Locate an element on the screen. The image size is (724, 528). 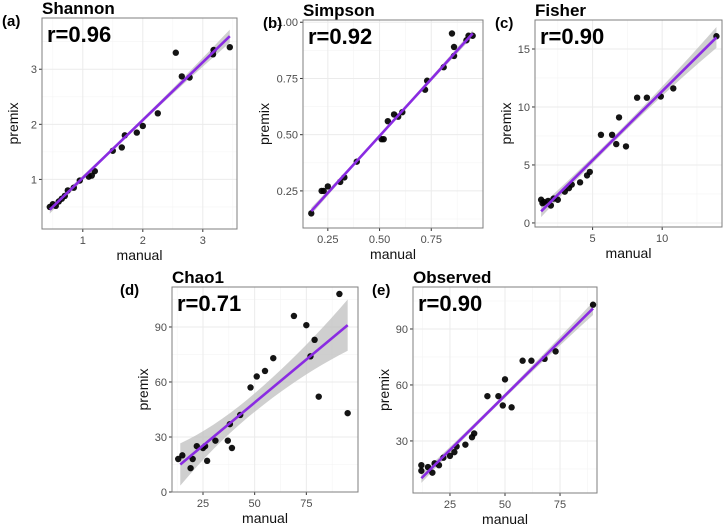
y-tick-label: 5 is located at coordinates (527, 166).